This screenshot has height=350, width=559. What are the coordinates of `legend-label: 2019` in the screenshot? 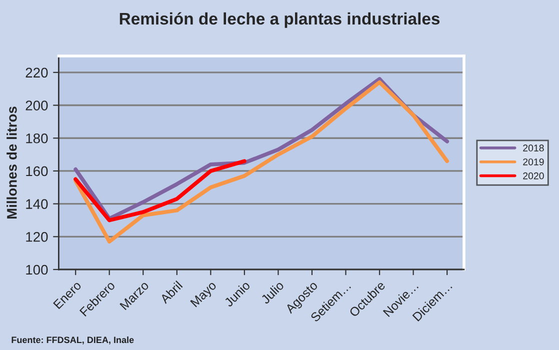 It's located at (533, 162).